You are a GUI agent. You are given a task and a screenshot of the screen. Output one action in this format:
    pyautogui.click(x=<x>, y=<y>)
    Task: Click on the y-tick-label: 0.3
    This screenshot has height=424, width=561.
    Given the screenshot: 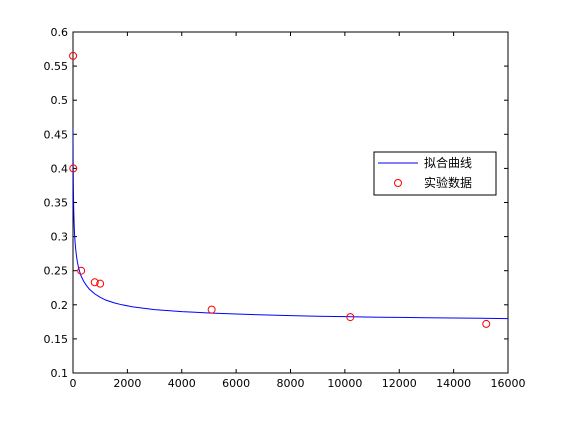 What is the action you would take?
    pyautogui.click(x=60, y=237)
    